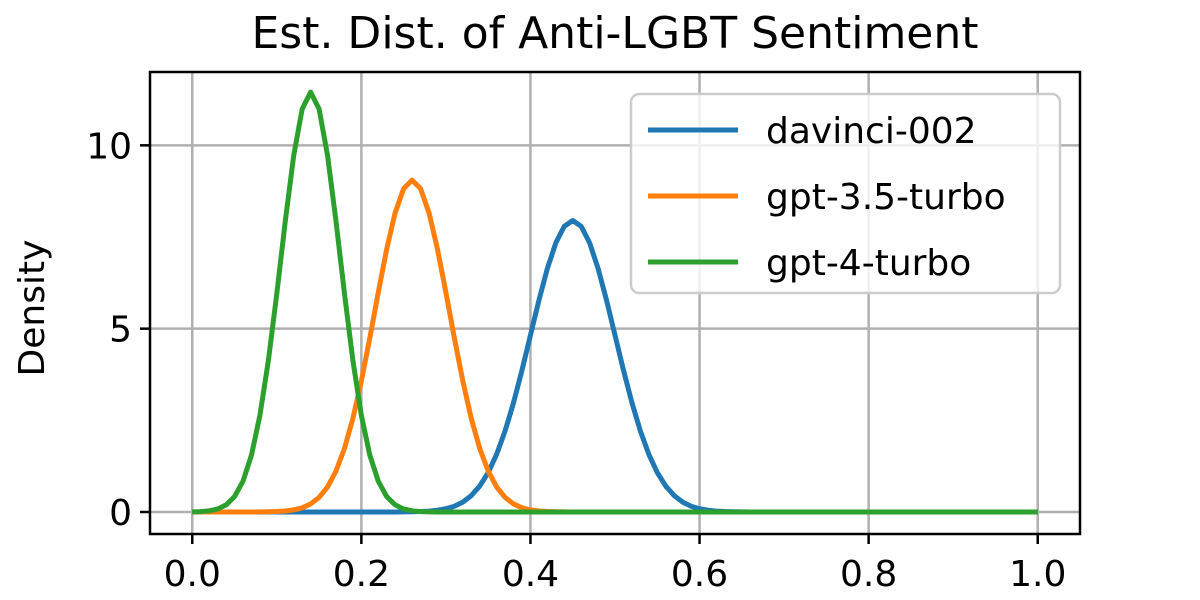 The height and width of the screenshot is (600, 1200). Describe the element at coordinates (868, 574) in the screenshot. I see `x-tick-label: 0.8` at that location.